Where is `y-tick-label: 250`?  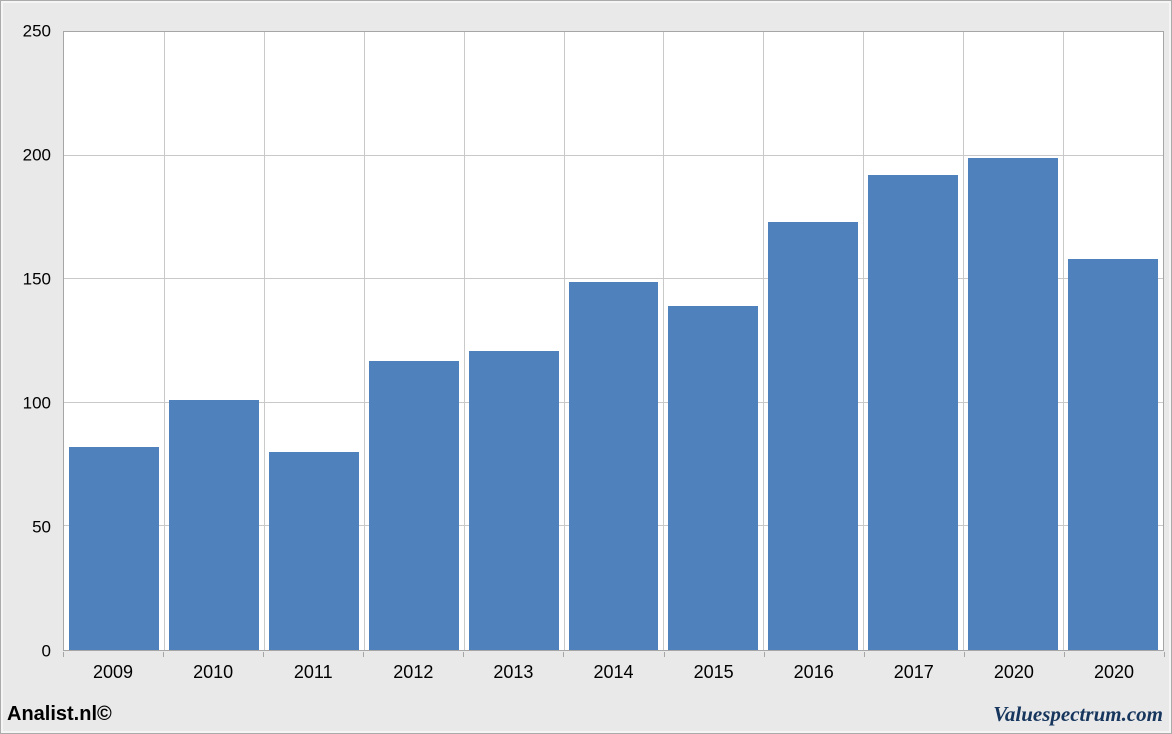
y-tick-label: 250 is located at coordinates (36, 31).